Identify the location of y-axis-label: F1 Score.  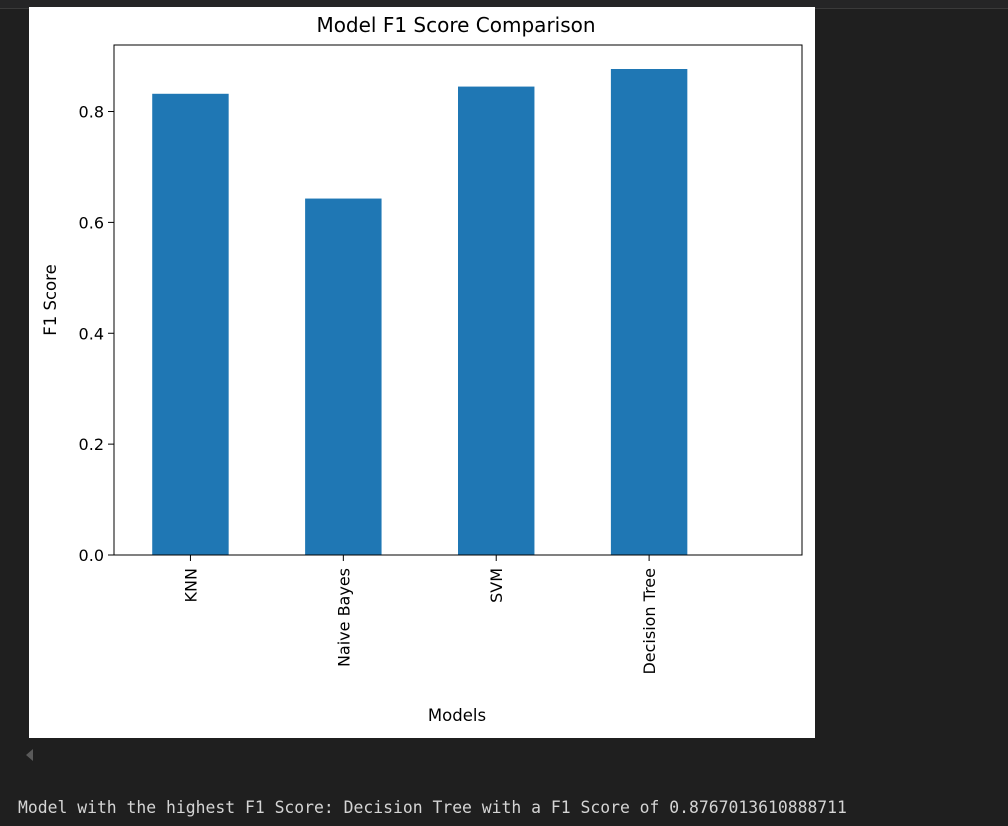
(50, 299).